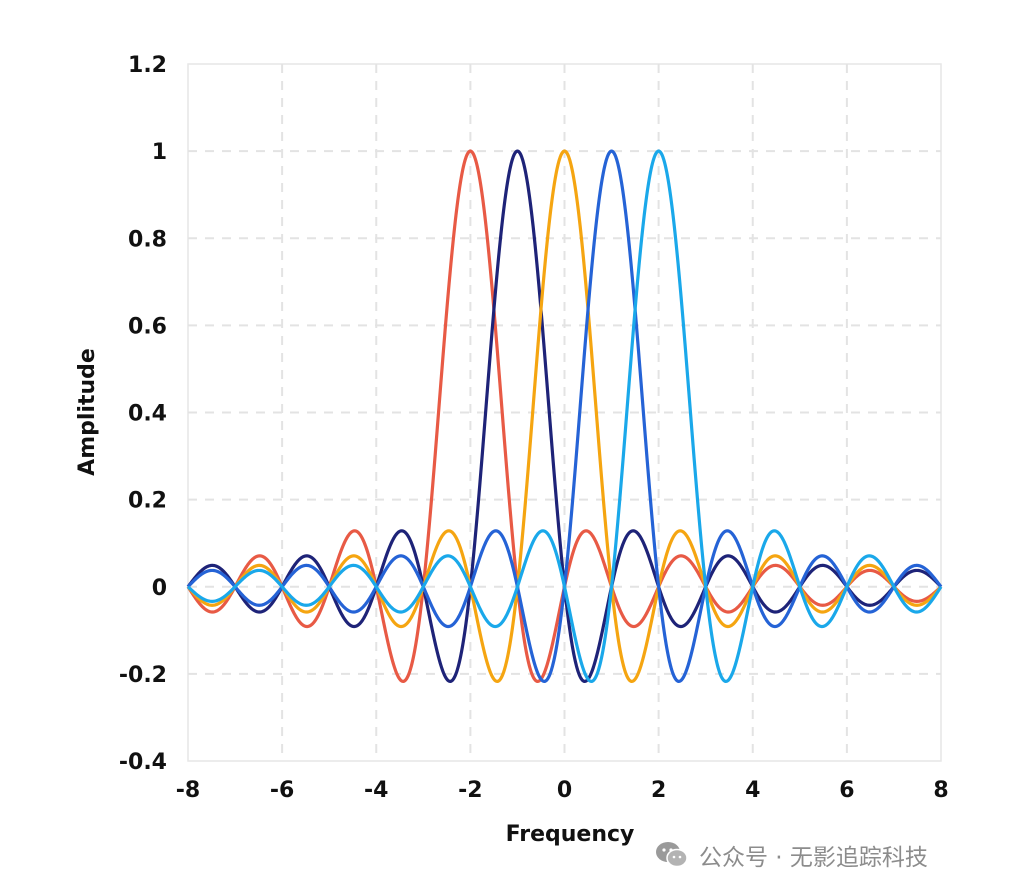  I want to click on x-tick-label: -6, so click(282, 790).